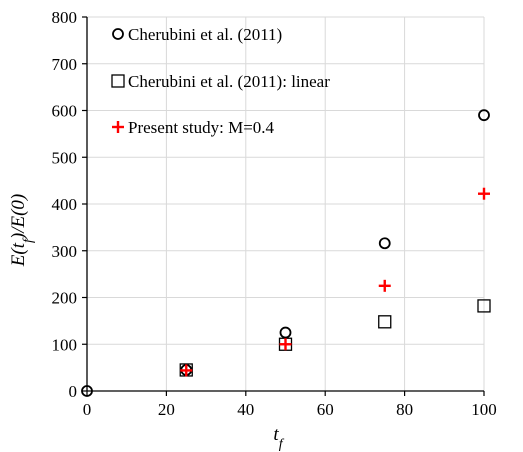  What do you see at coordinates (404, 409) in the screenshot?
I see `x-tick-label: 80` at bounding box center [404, 409].